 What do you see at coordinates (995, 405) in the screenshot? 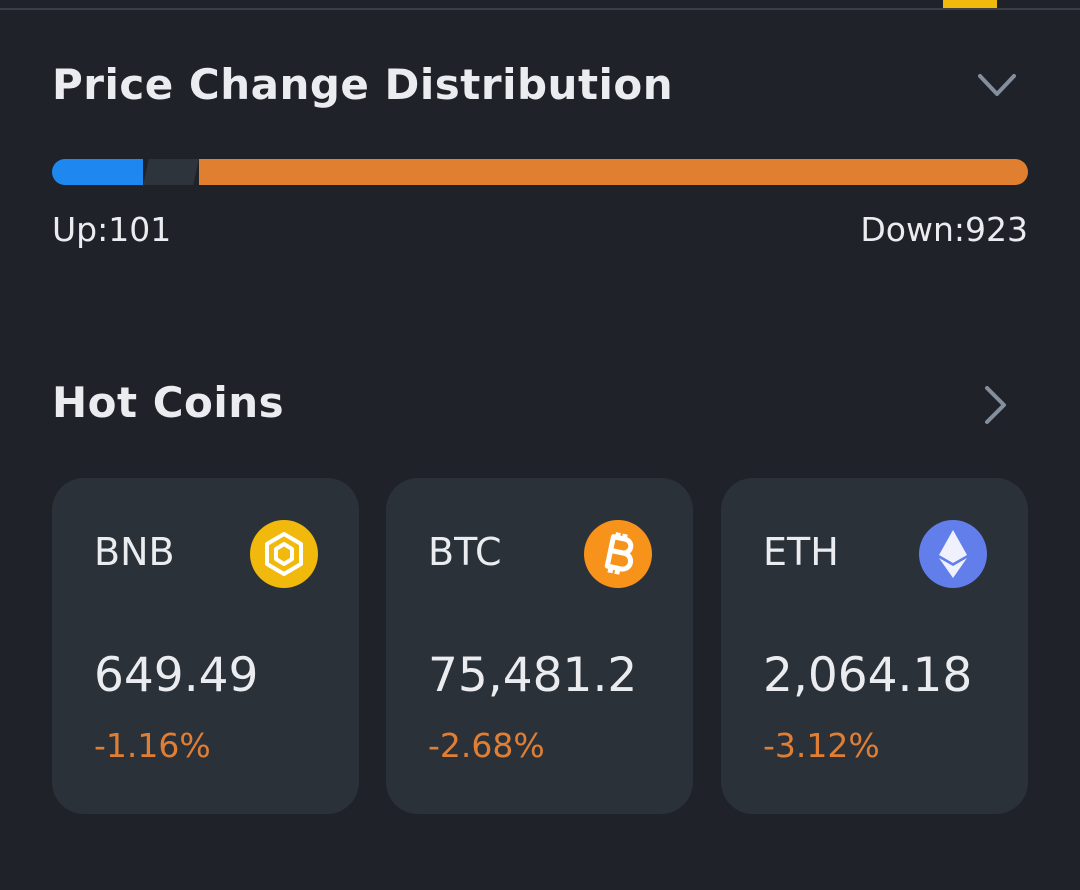
I see `more-arrow` at bounding box center [995, 405].